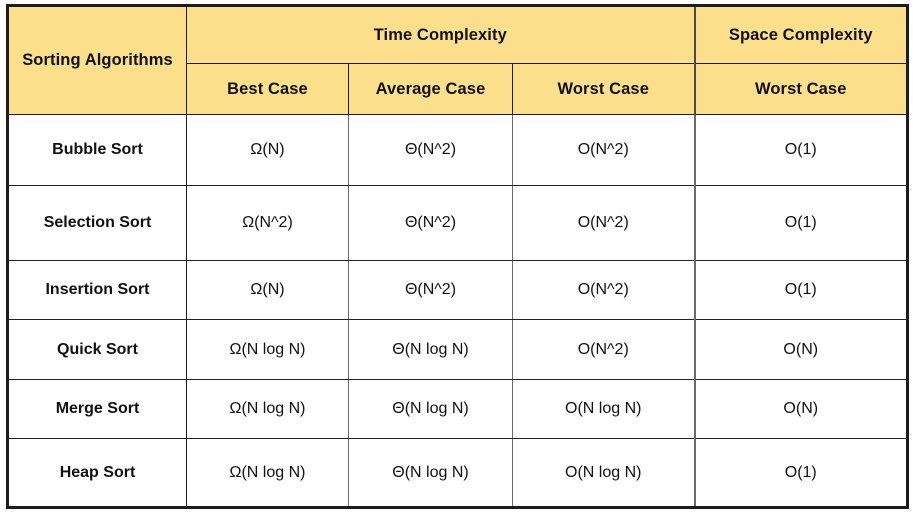  What do you see at coordinates (267, 89) in the screenshot?
I see `sub-header-best-case: Best Case` at bounding box center [267, 89].